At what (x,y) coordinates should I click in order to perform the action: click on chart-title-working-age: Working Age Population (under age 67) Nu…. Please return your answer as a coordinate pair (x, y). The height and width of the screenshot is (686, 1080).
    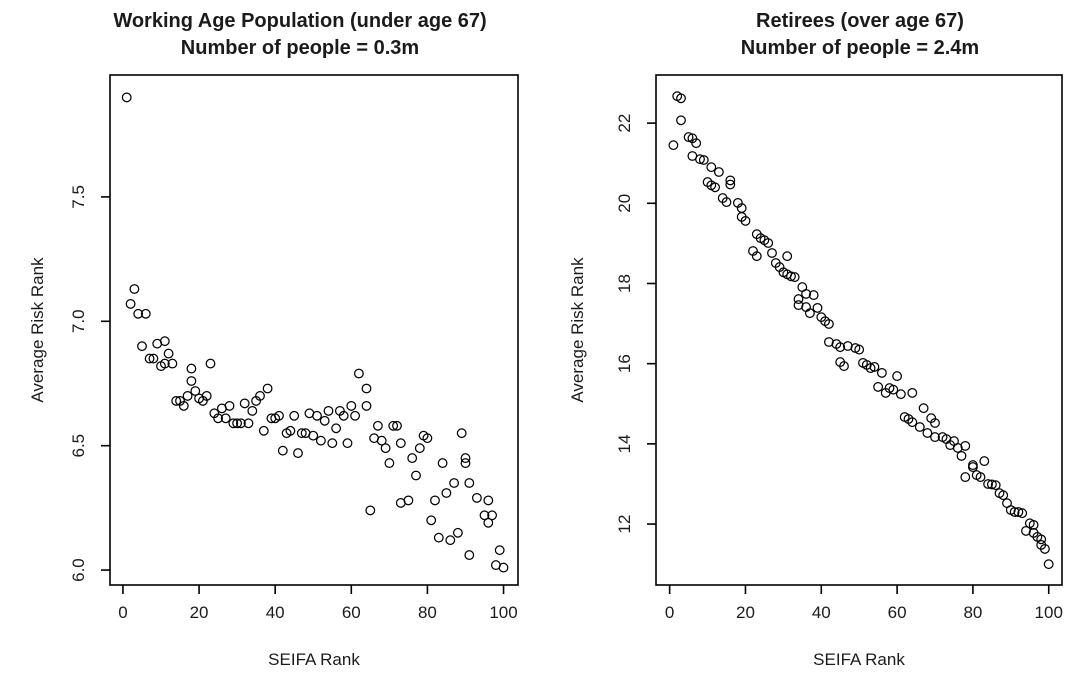
    Looking at the image, I should click on (300, 35).